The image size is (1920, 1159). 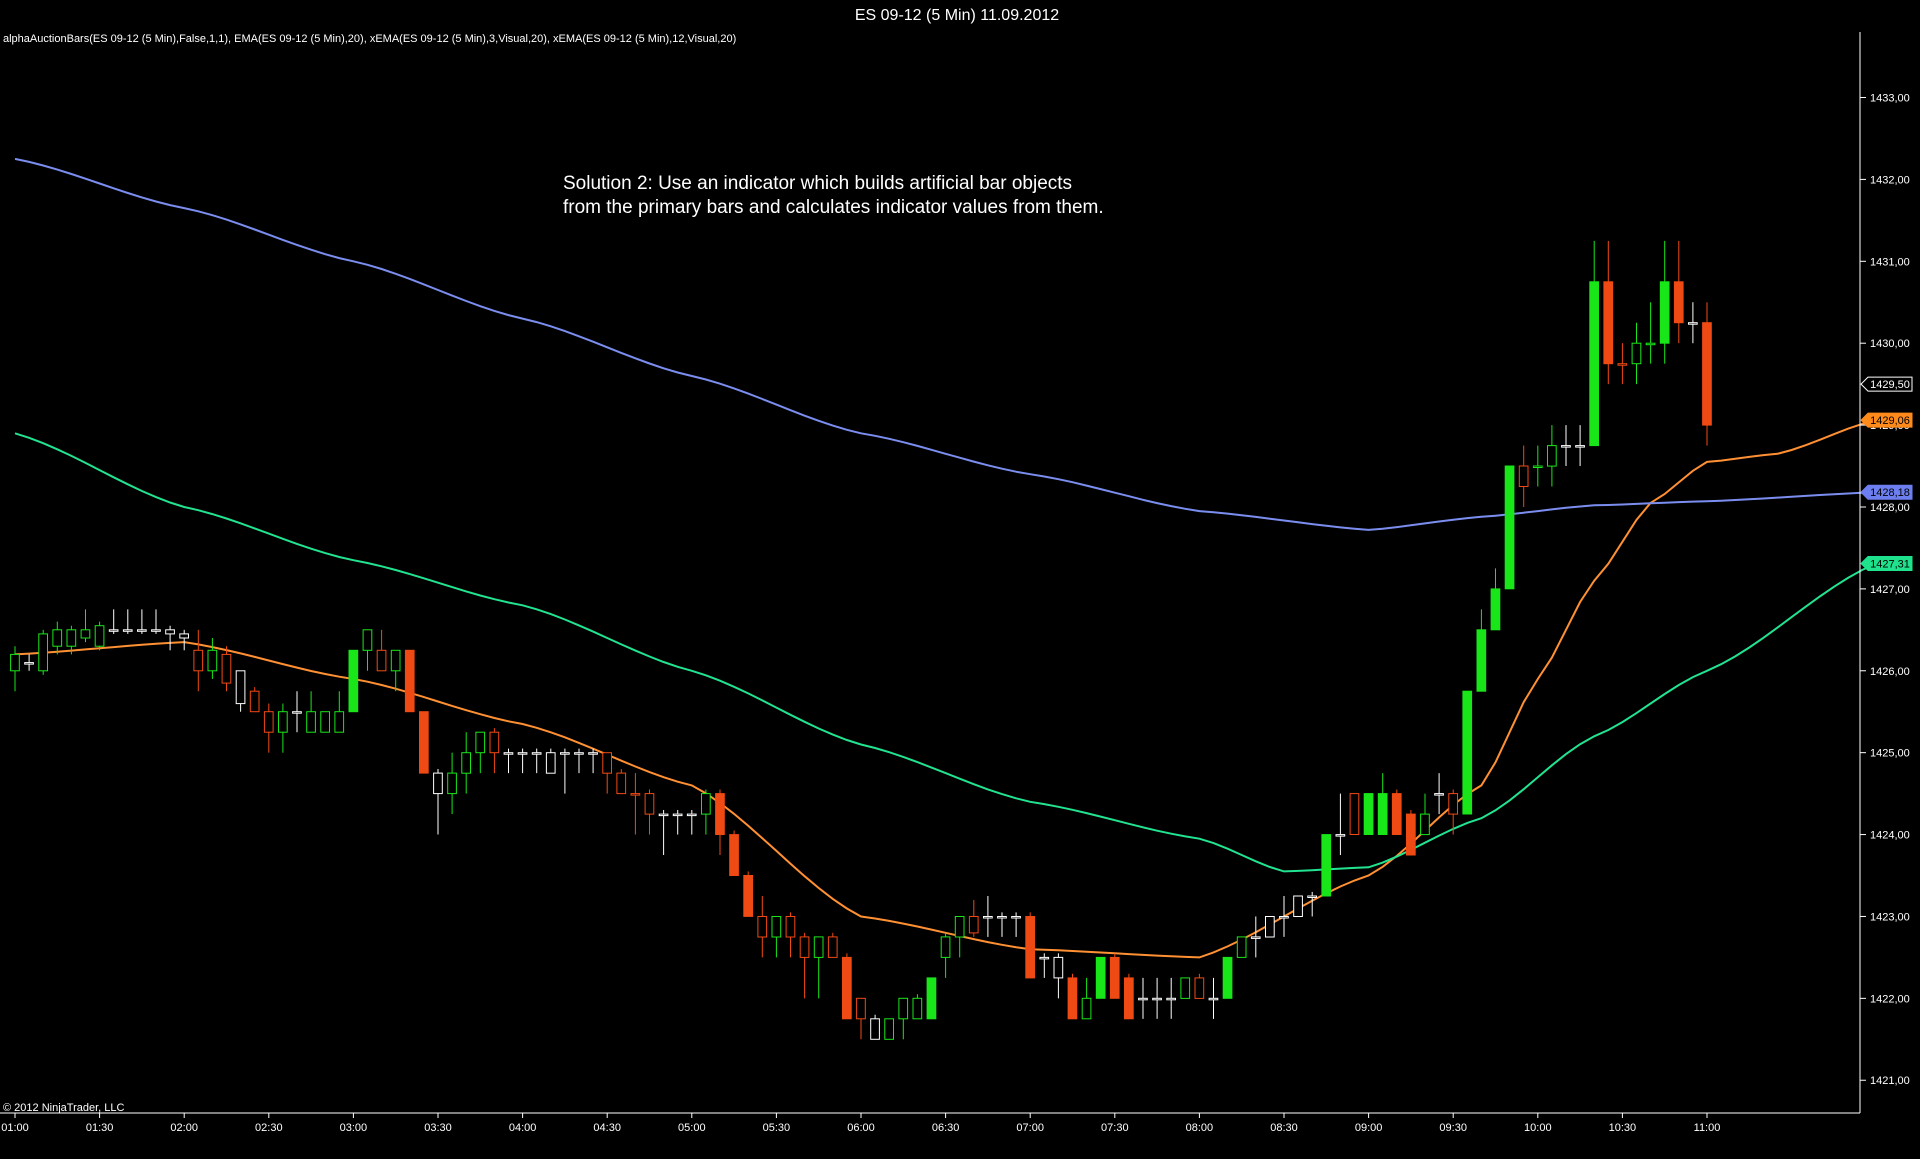 What do you see at coordinates (1886, 563) in the screenshot?
I see `price-marker-green: 1427,31` at bounding box center [1886, 563].